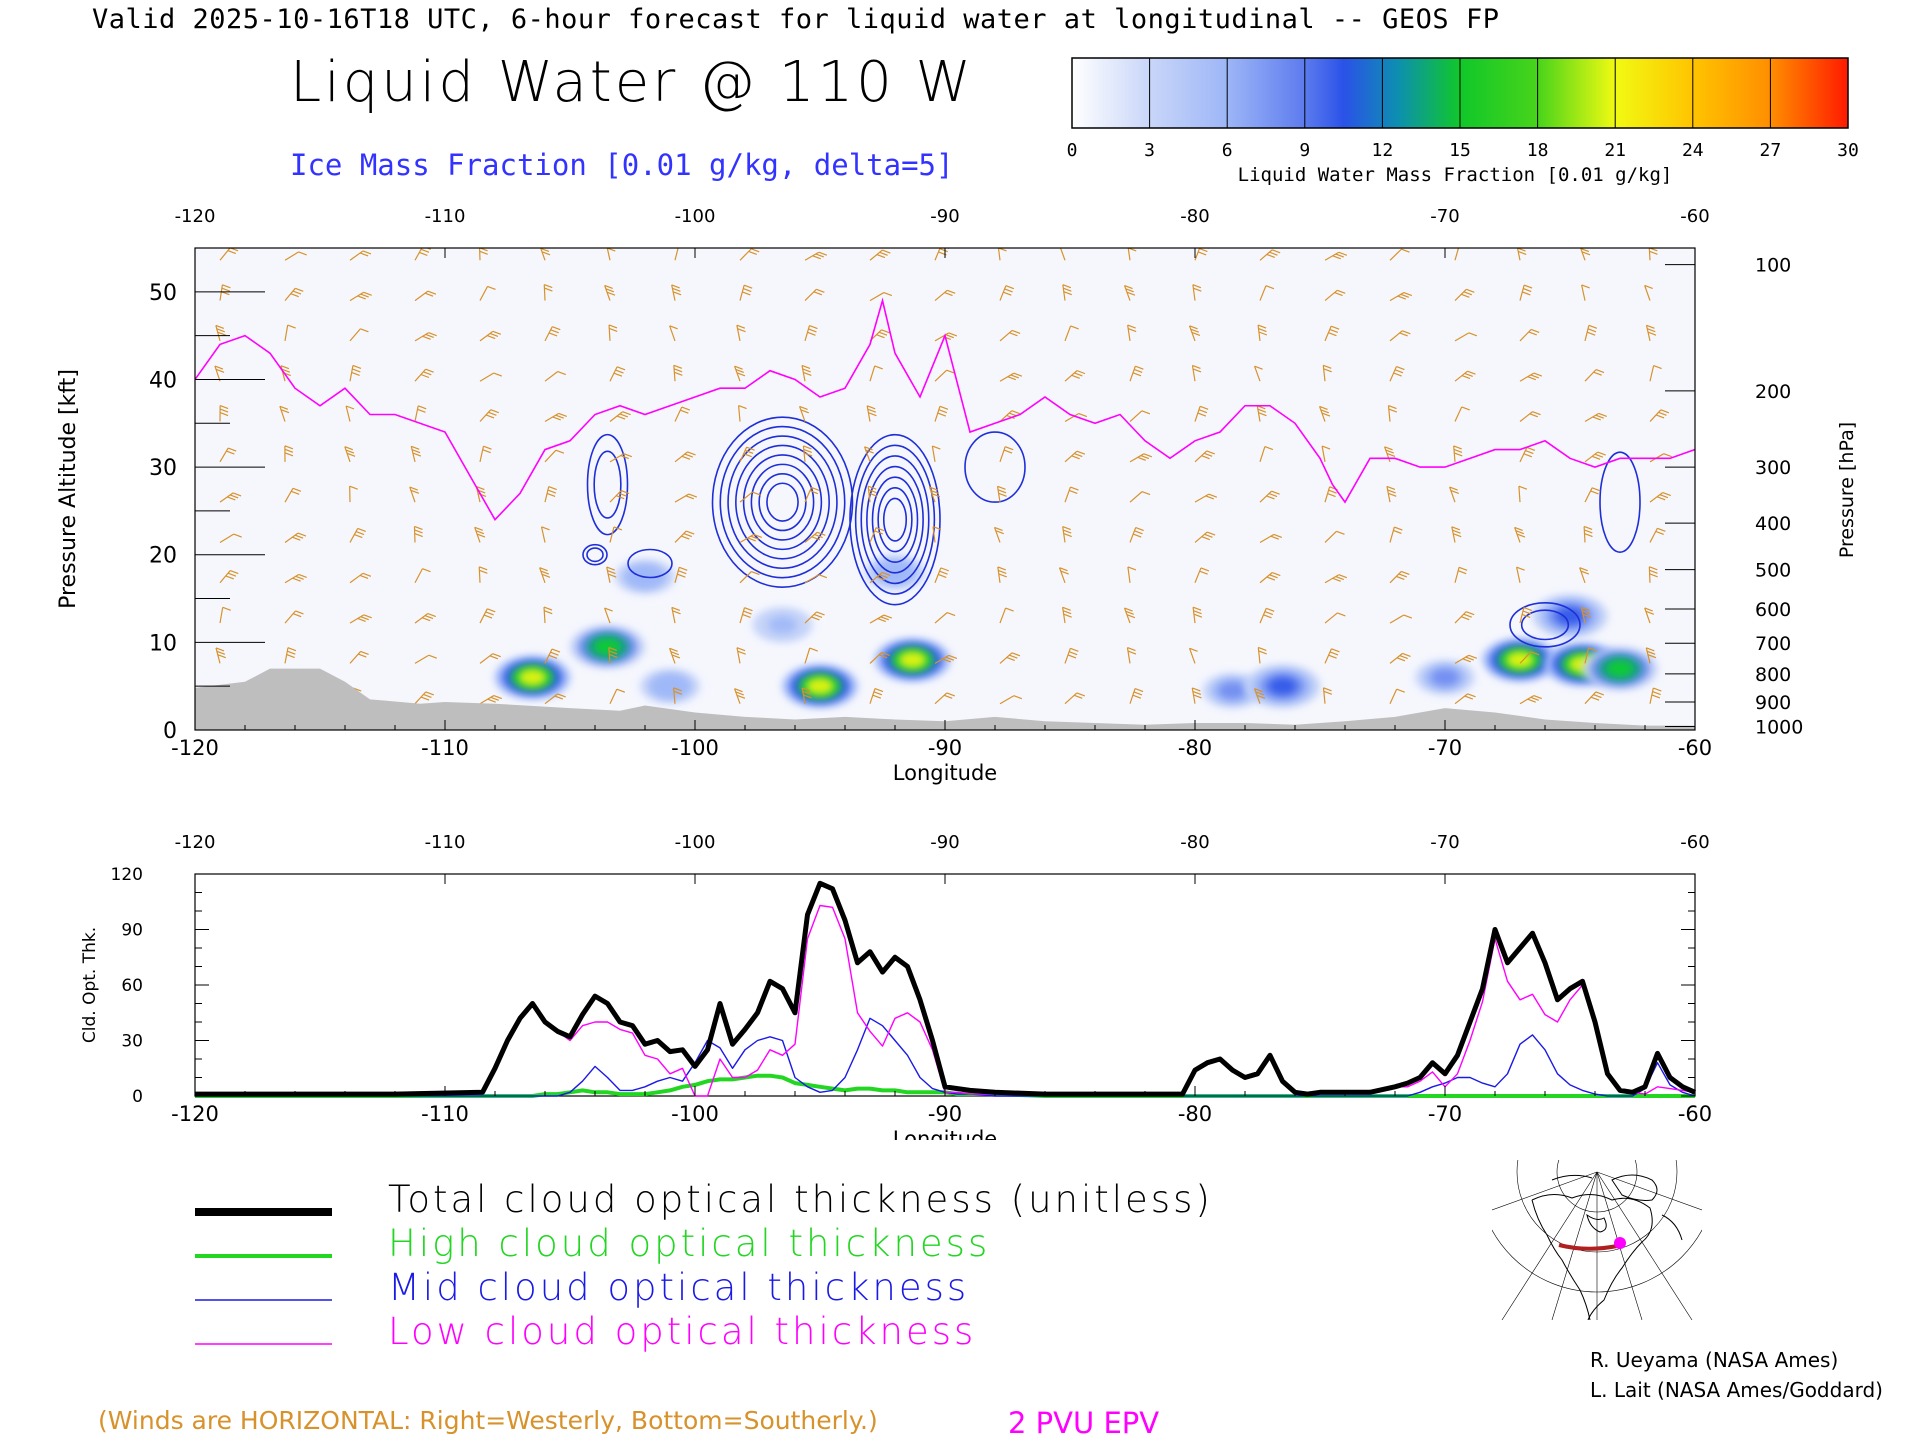 The height and width of the screenshot is (1440, 1920). Describe the element at coordinates (1382, 150) in the screenshot. I see `colorbar-tick-label: 12` at that location.